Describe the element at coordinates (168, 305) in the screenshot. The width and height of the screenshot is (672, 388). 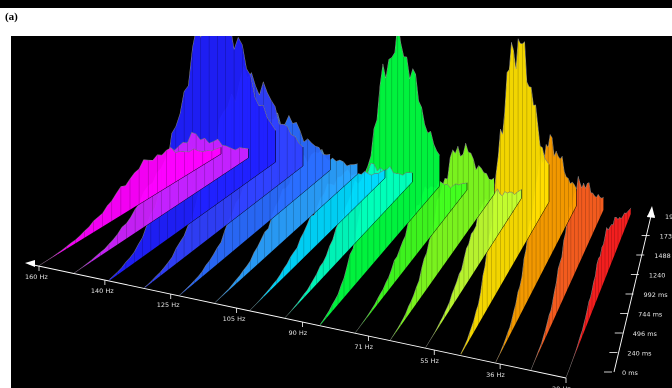
I see `frequency-tick-label: 125 Hz` at that location.